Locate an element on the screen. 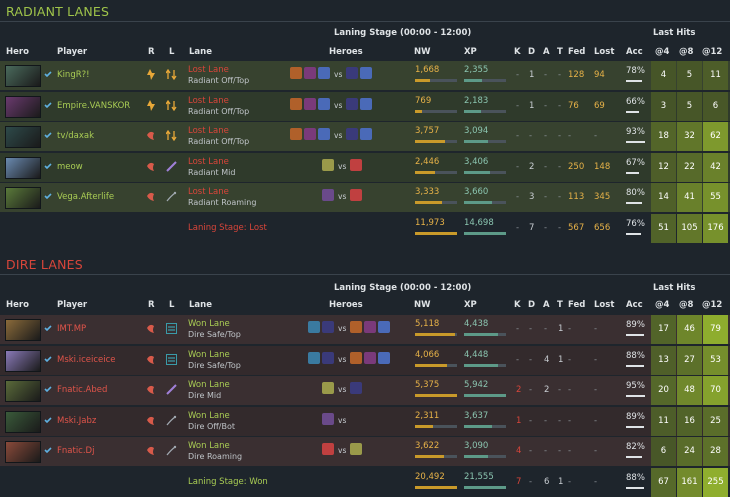  dire-col-lh8: @8 is located at coordinates (686, 305).